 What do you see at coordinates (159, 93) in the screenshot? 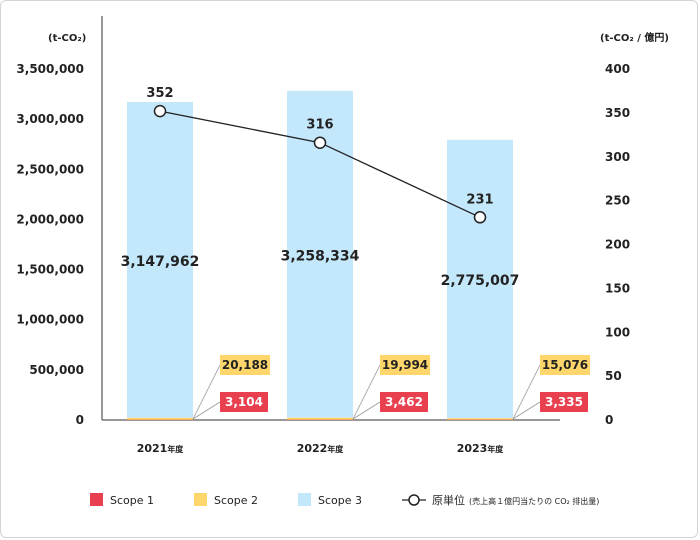
I see `intensity-value-label: 352` at bounding box center [159, 93].